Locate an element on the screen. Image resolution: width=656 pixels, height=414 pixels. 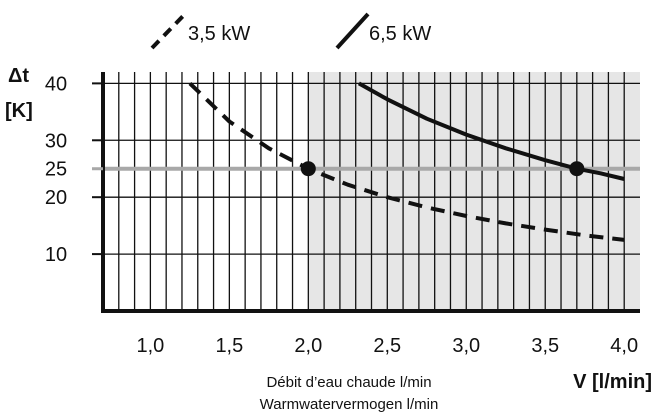
y-tick-label: 25 is located at coordinates (56, 170).